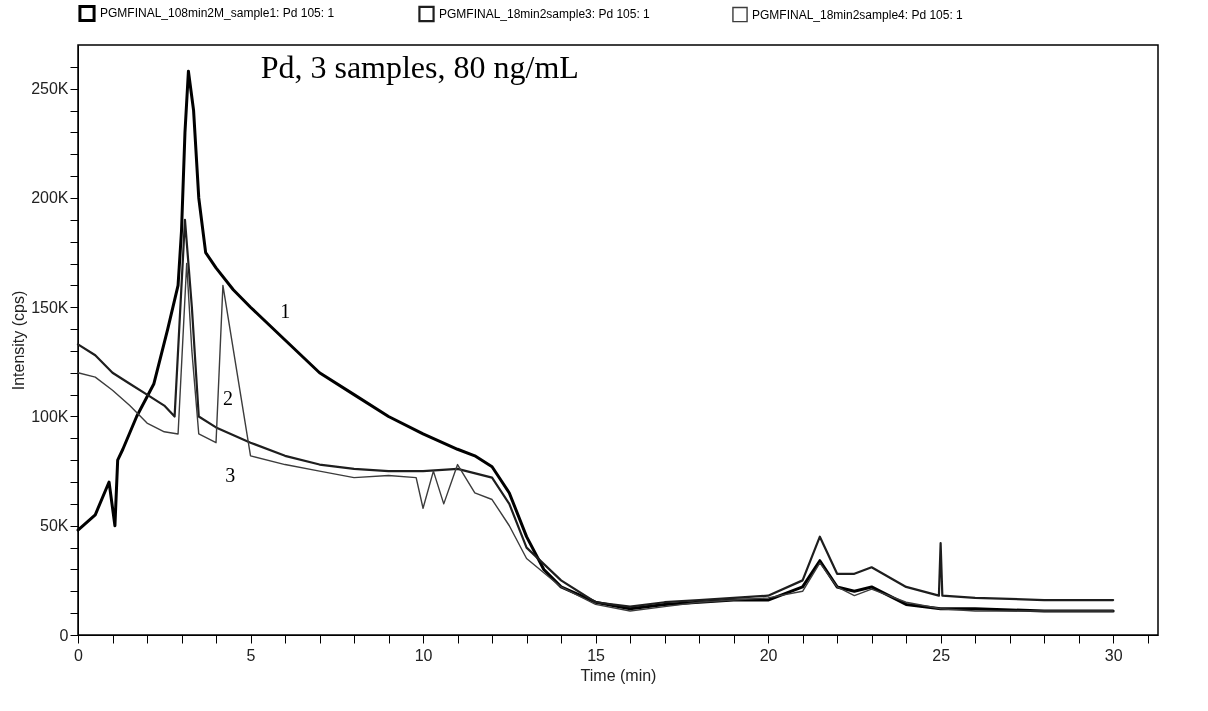 The image size is (1208, 711). I want to click on y-axis-title: Intensity (cps), so click(19, 340).